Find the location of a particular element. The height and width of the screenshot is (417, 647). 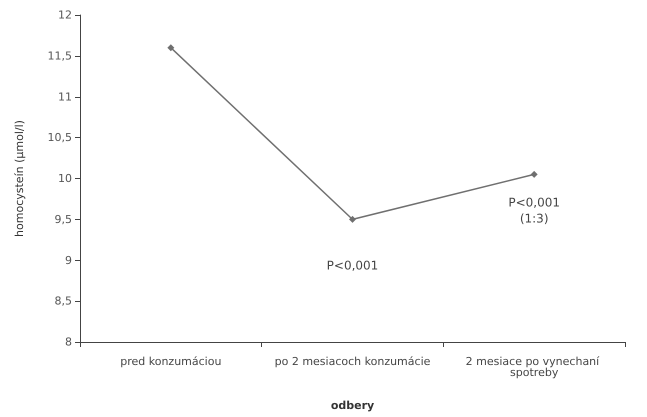

x-tick-label: po 2 mesiacoch konzumácie is located at coordinates (352, 361).